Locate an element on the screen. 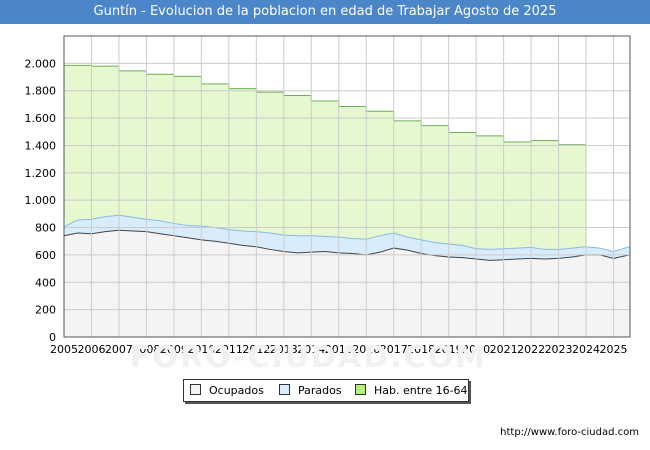 The width and height of the screenshot is (650, 450). series-parados-line is located at coordinates (346, 233).